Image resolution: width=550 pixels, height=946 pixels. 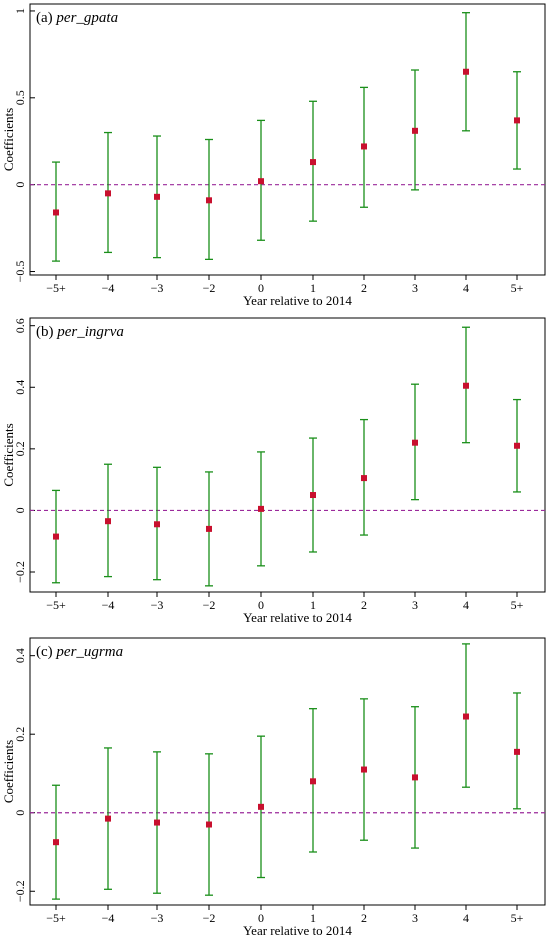 I want to click on panel-title: (a) per_gpata, so click(x=77, y=18).